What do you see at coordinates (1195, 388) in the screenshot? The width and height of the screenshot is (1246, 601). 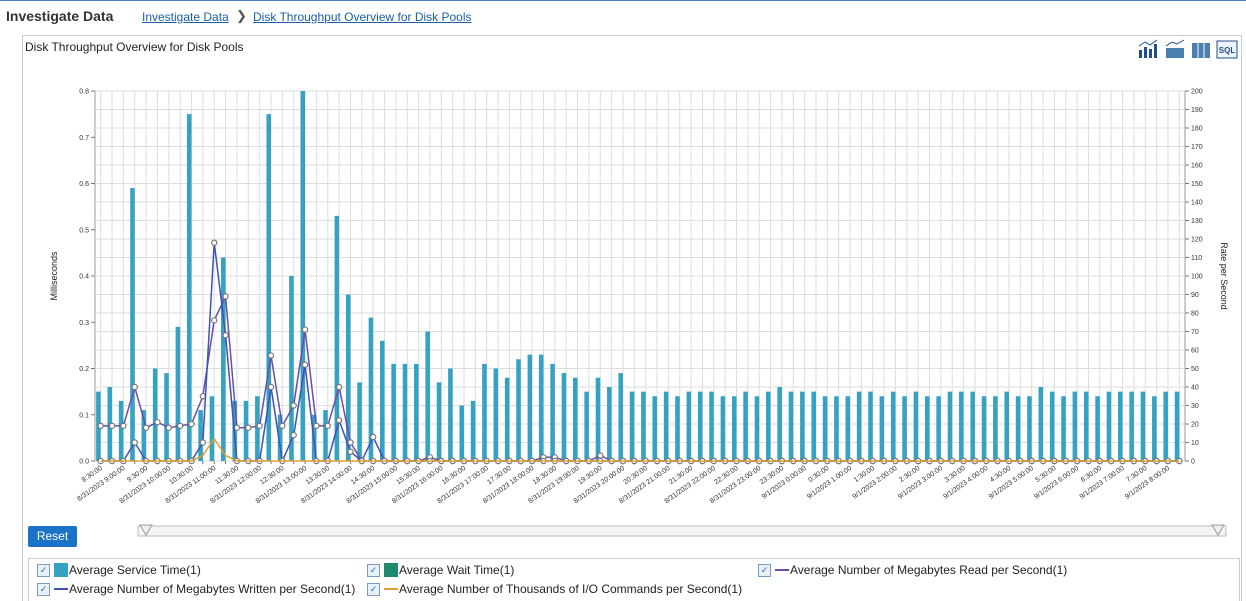 I see `y2-tick-label: 40` at bounding box center [1195, 388].